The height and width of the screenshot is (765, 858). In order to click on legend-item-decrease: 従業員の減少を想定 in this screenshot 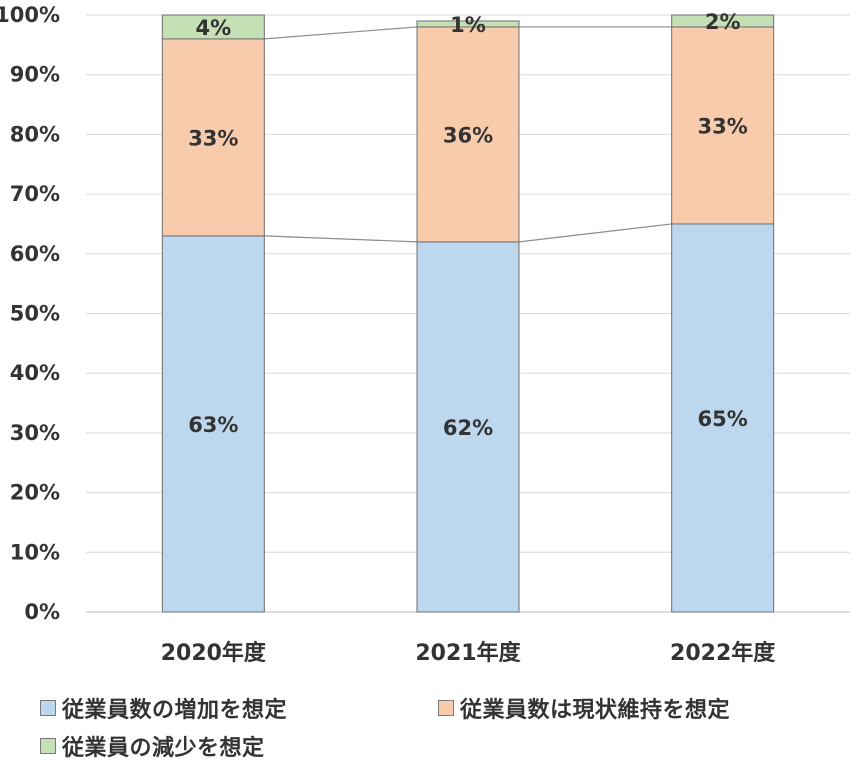, I will do `click(152, 746)`.